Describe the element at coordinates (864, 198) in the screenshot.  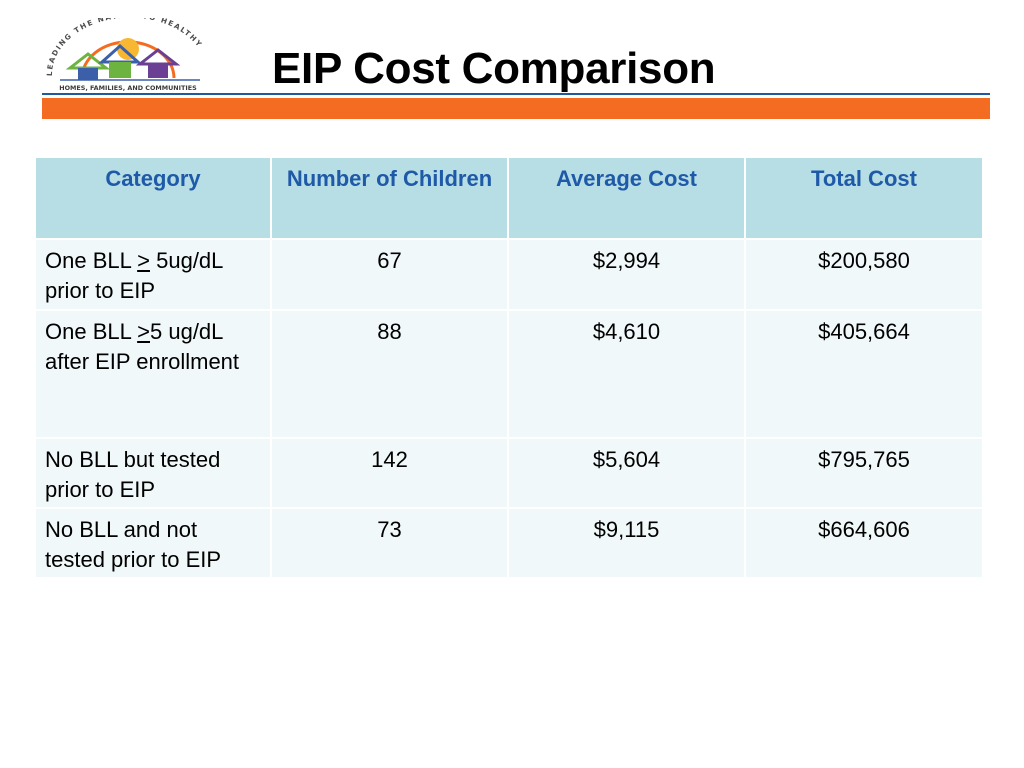
I see `header-total-cost: Total Cost` at that location.